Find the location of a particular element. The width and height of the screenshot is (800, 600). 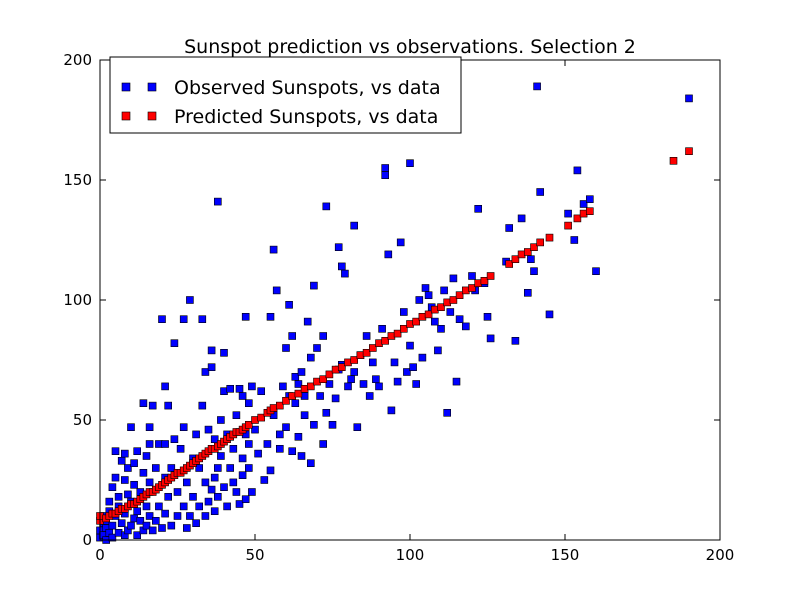

legend-box is located at coordinates (285, 95).